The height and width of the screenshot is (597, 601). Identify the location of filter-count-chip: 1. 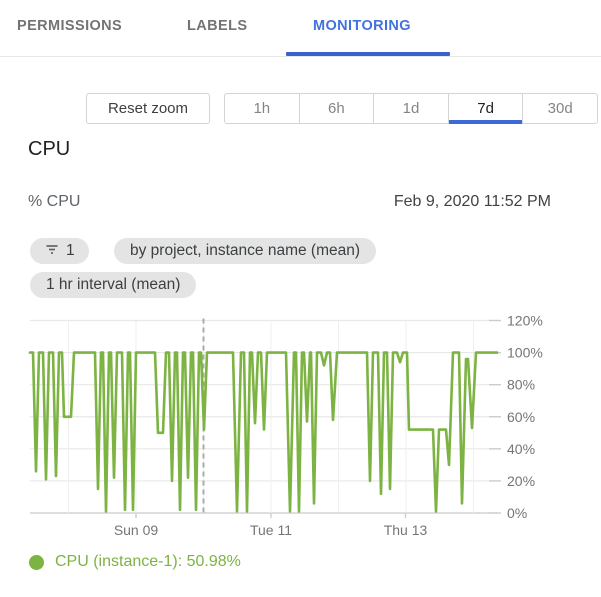
(59, 251).